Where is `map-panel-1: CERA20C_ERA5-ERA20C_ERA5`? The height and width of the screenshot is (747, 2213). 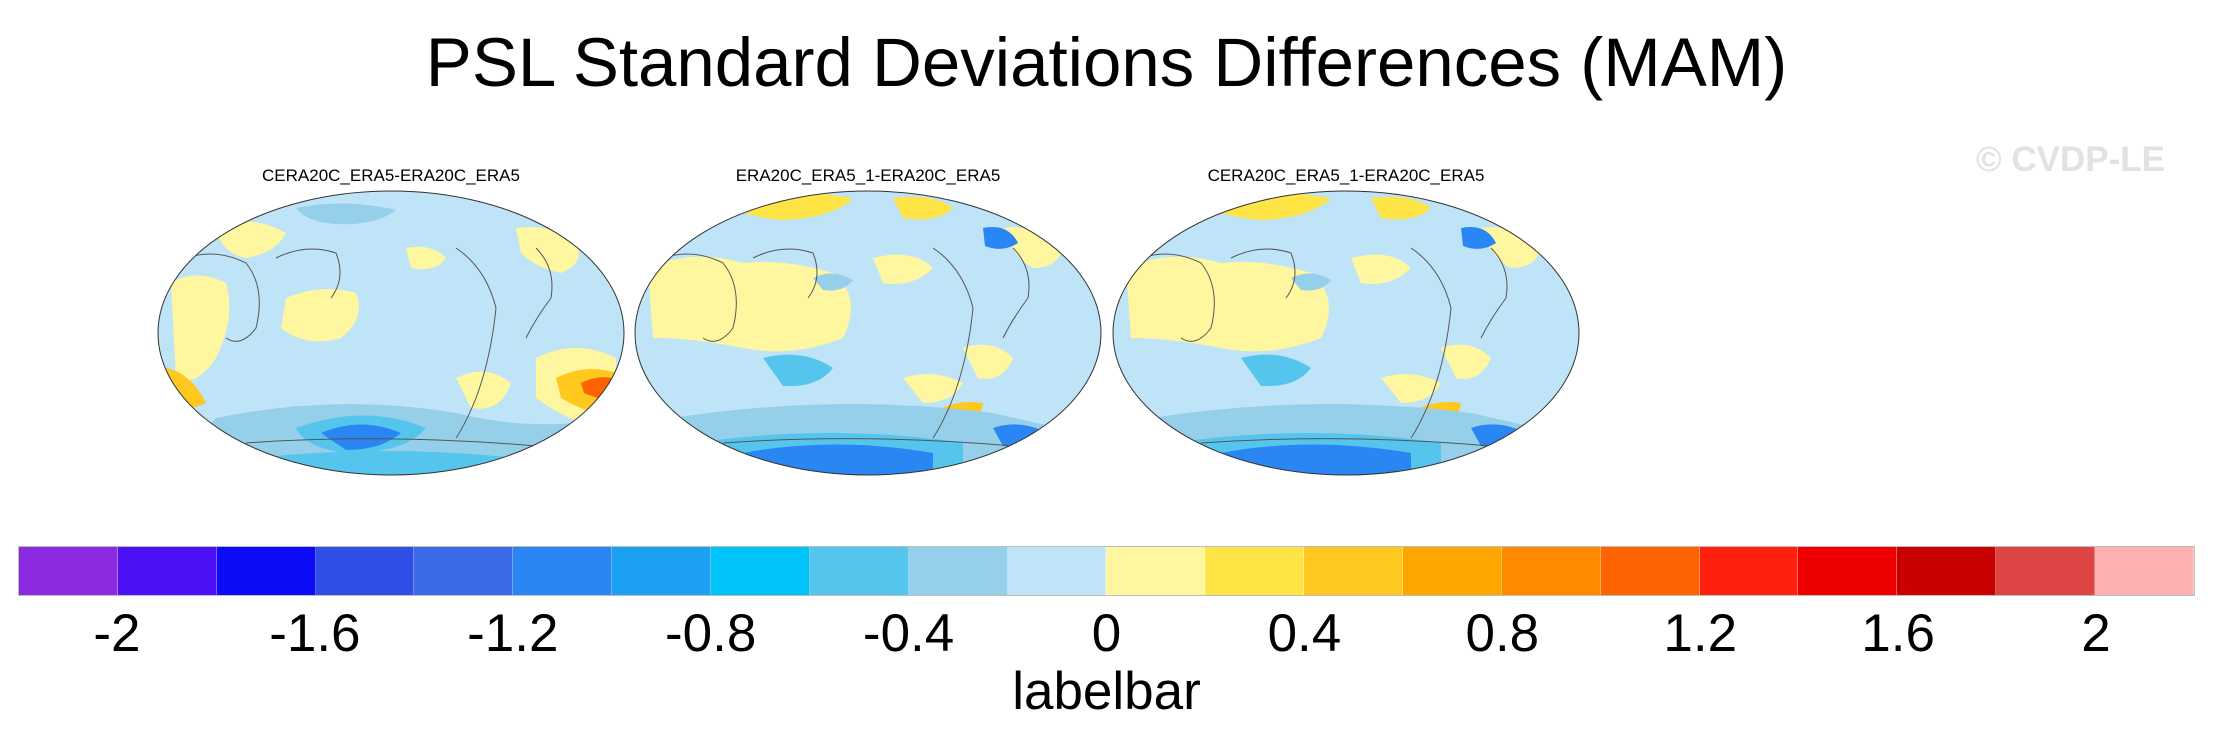
map-panel-1: CERA20C_ERA5-ERA20C_ERA5 is located at coordinates (391, 320).